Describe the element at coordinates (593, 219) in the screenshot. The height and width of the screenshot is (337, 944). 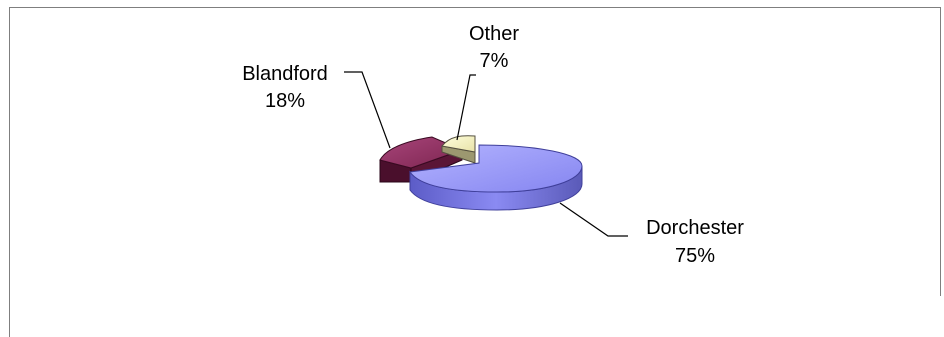
I see `leader-line-dorchester` at that location.